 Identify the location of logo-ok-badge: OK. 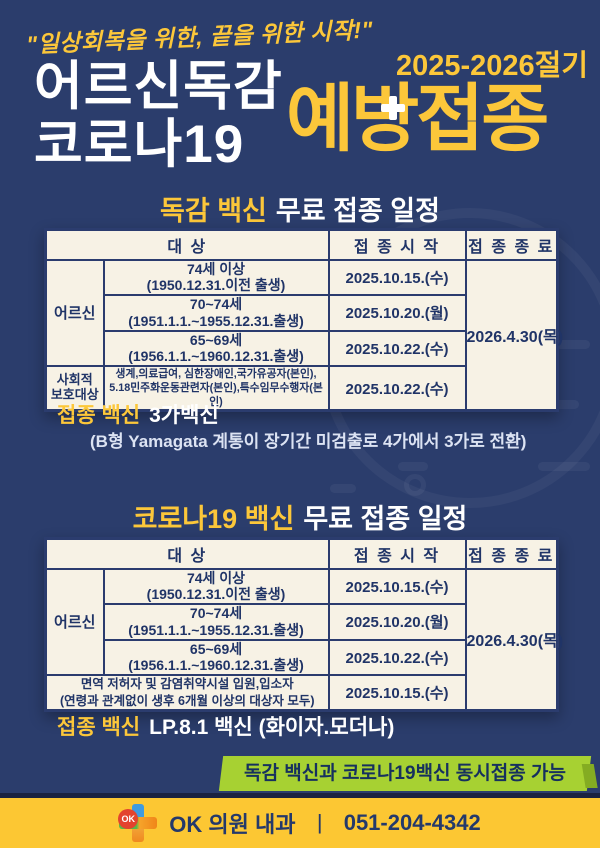
(128, 819).